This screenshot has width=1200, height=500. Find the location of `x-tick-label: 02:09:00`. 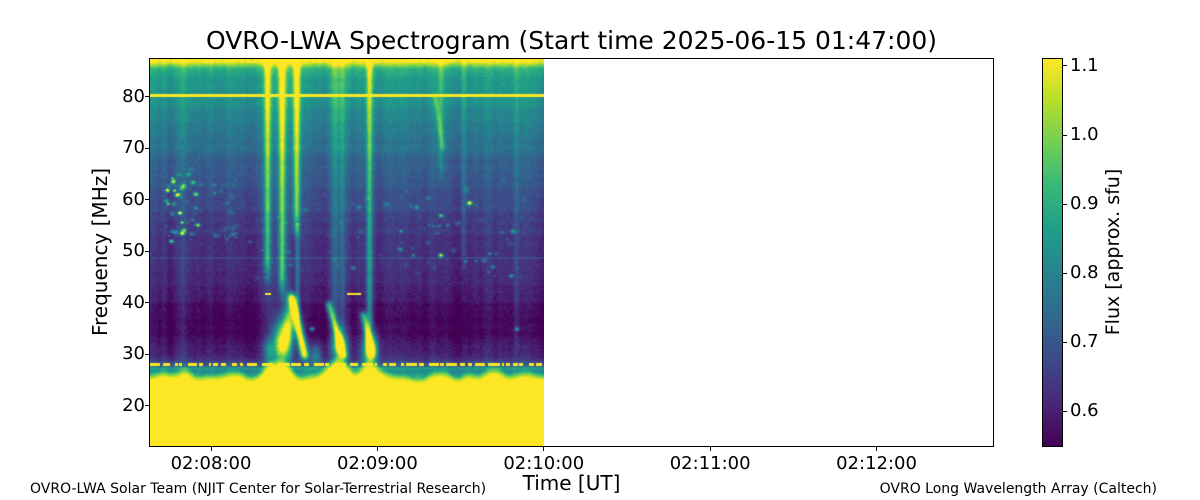

x-tick-label: 02:09:00 is located at coordinates (377, 463).